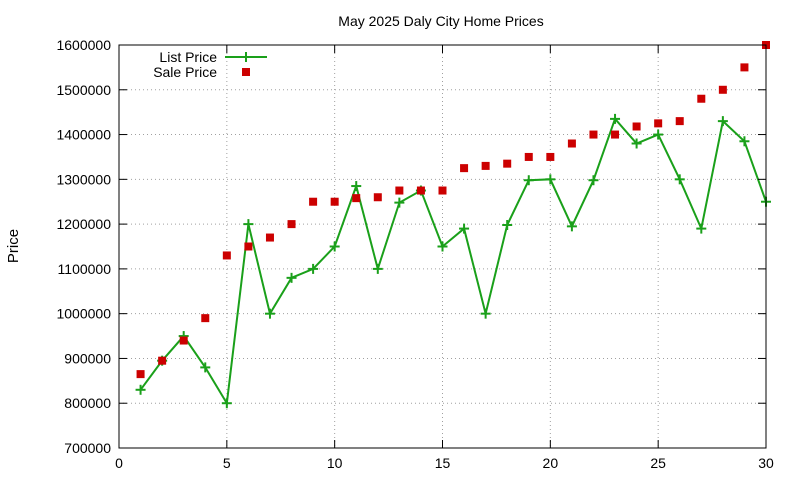 This screenshot has height=485, width=800. I want to click on y-tick-label: 1000000, so click(83, 314).